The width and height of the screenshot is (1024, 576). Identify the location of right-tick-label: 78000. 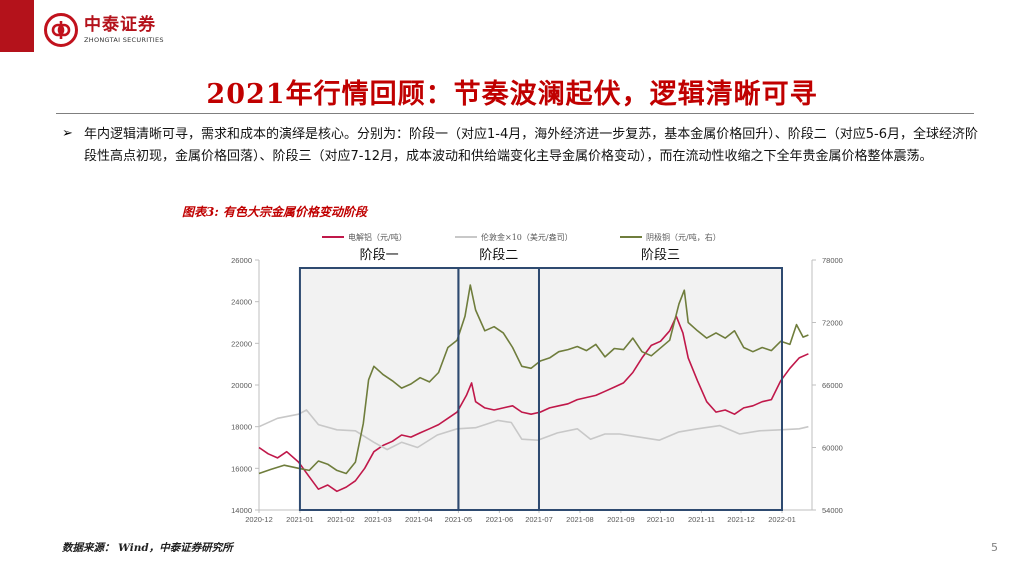
(832, 260).